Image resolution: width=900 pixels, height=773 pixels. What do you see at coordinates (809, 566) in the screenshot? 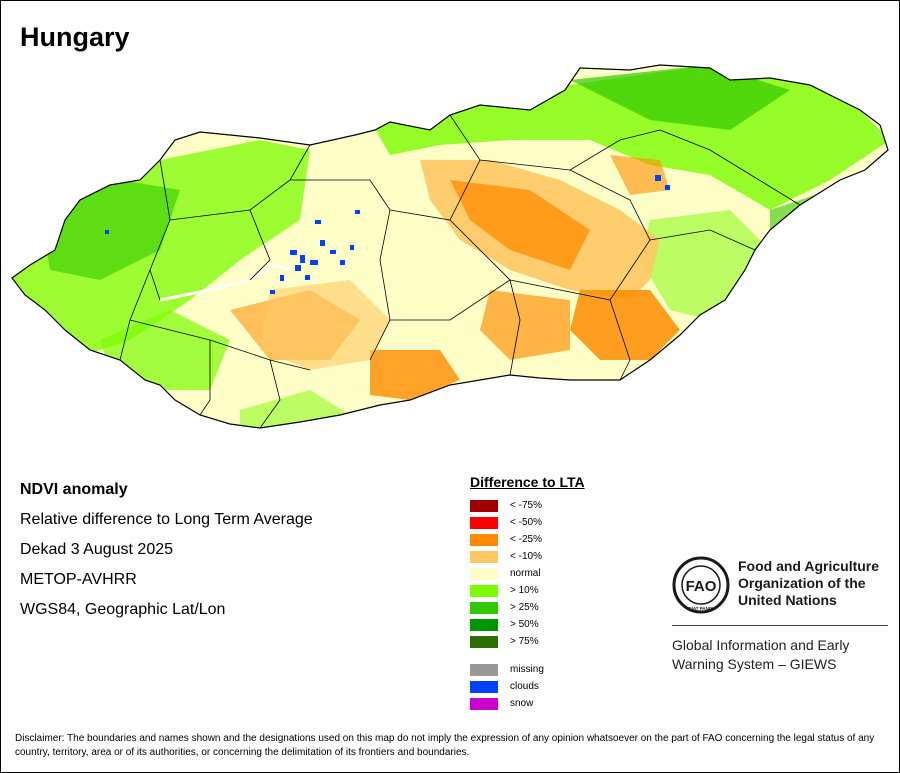
I see `fao-name-line-1: Food and Agriculture` at bounding box center [809, 566].